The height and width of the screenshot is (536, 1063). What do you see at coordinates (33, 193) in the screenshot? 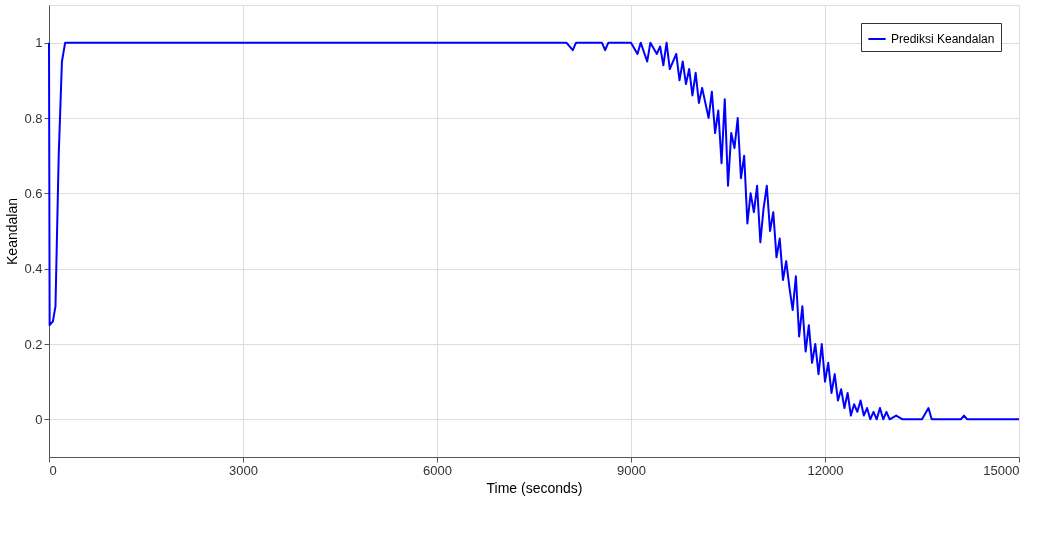
I see `y-tick-label: 0.6` at bounding box center [33, 193].